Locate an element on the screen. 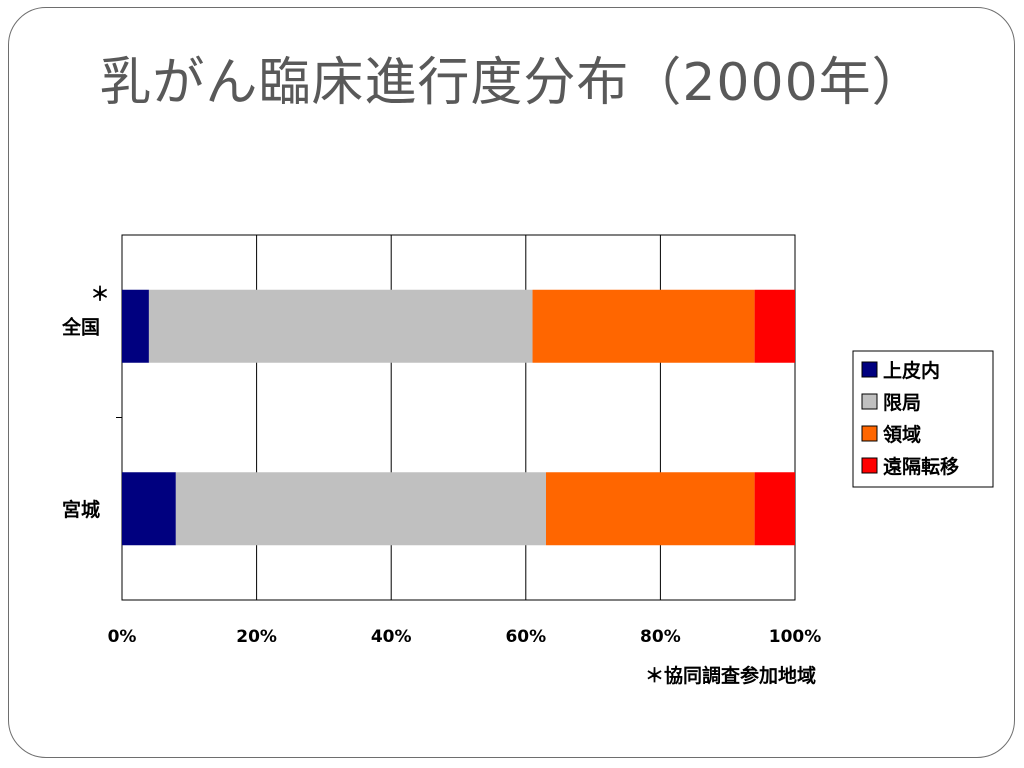 The image size is (1024, 768). legend-label: 上皮内 is located at coordinates (911, 370).